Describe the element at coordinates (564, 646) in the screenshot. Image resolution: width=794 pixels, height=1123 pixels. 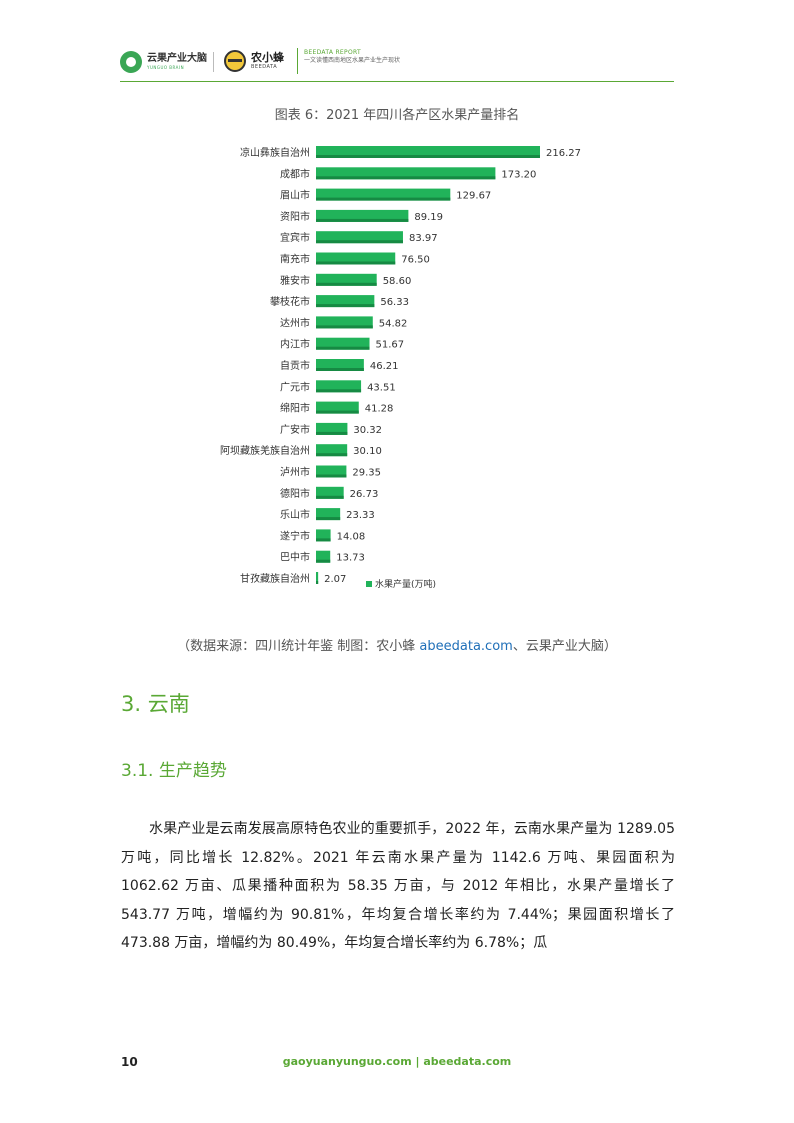
I see `source-suffix: 、云果产业大脑）` at that location.